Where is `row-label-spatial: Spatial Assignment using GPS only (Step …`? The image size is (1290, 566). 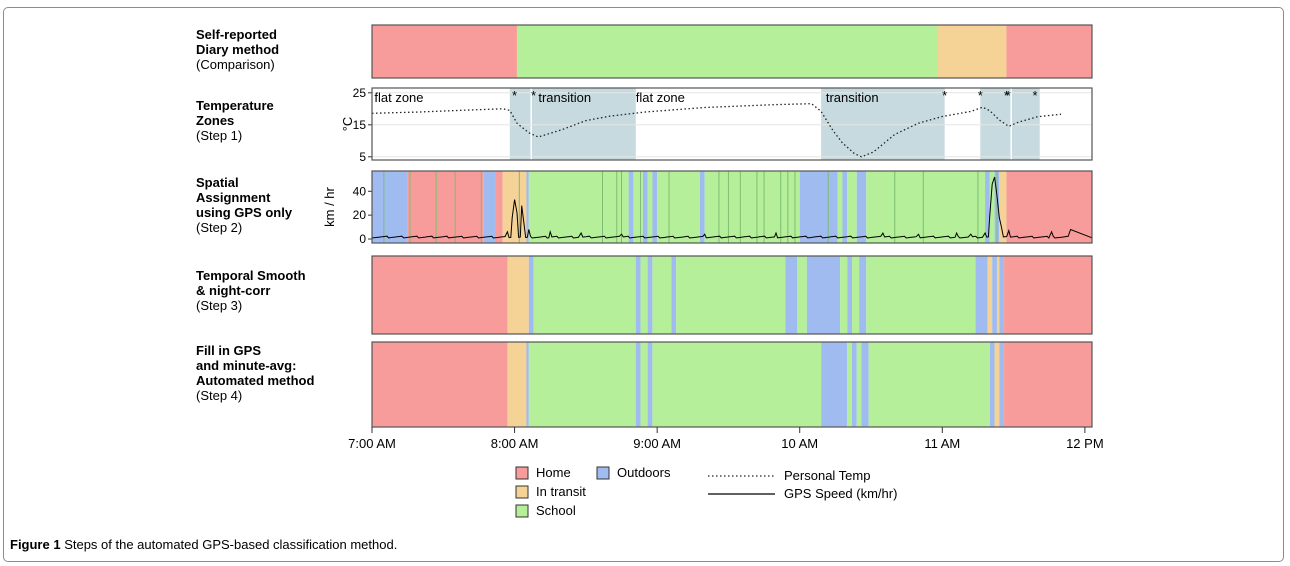
row-label-spatial: Spatial Assignment using GPS only (Step … is located at coordinates (244, 205).